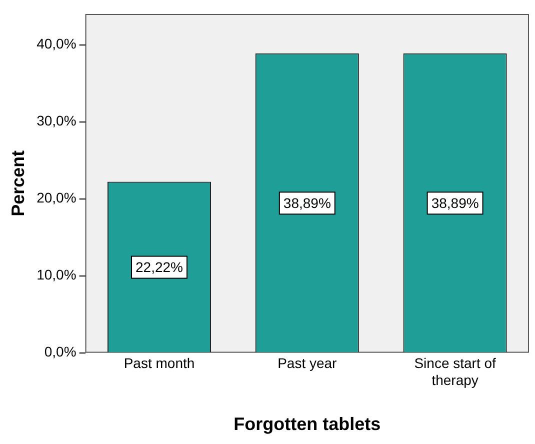  What do you see at coordinates (56, 120) in the screenshot?
I see `y-tick-label: 30,0%` at bounding box center [56, 120].